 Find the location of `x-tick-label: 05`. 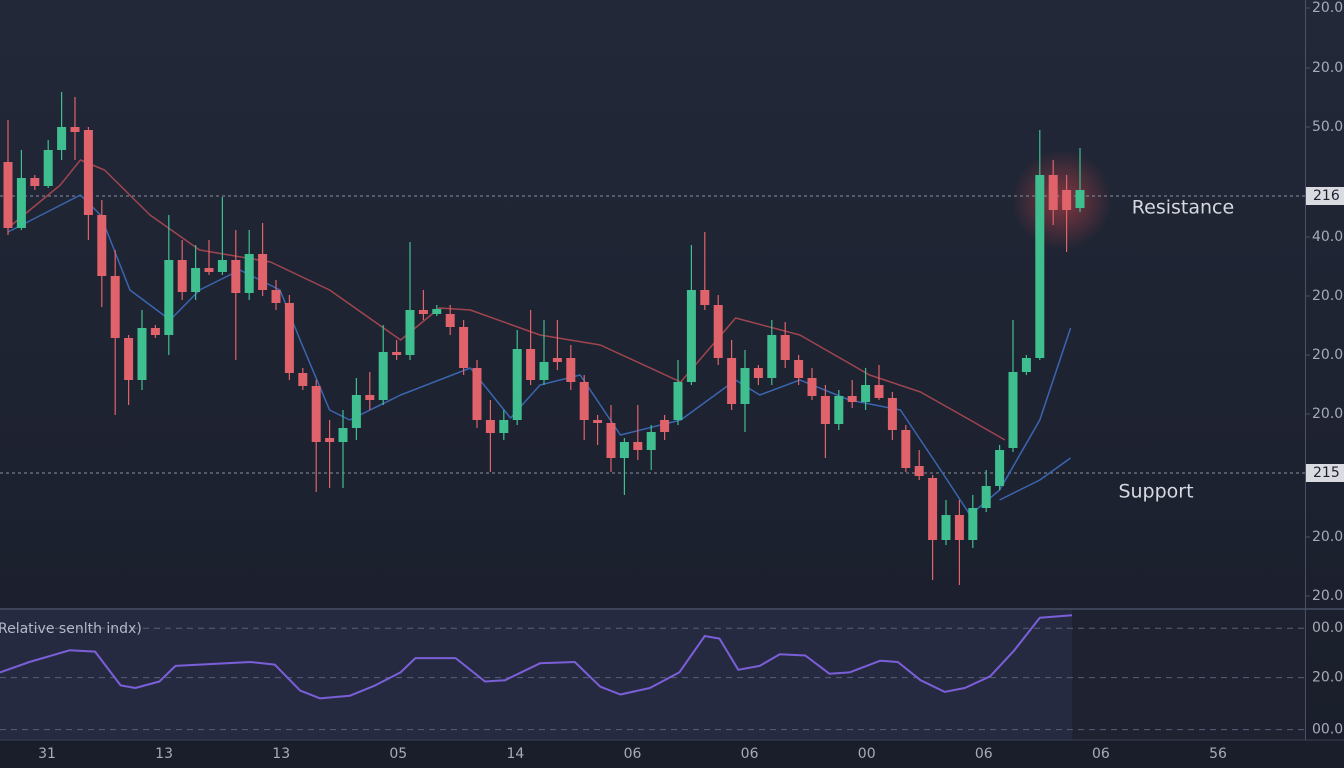

x-tick-label: 05 is located at coordinates (398, 754).